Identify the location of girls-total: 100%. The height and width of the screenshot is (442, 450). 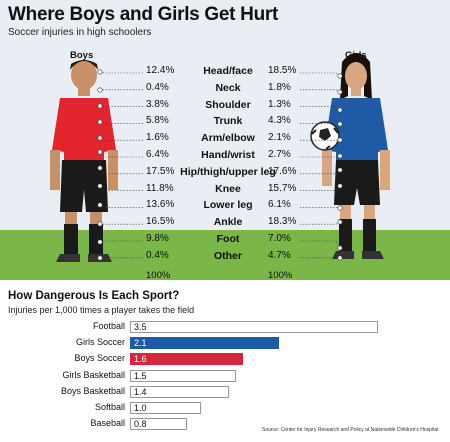
(280, 275).